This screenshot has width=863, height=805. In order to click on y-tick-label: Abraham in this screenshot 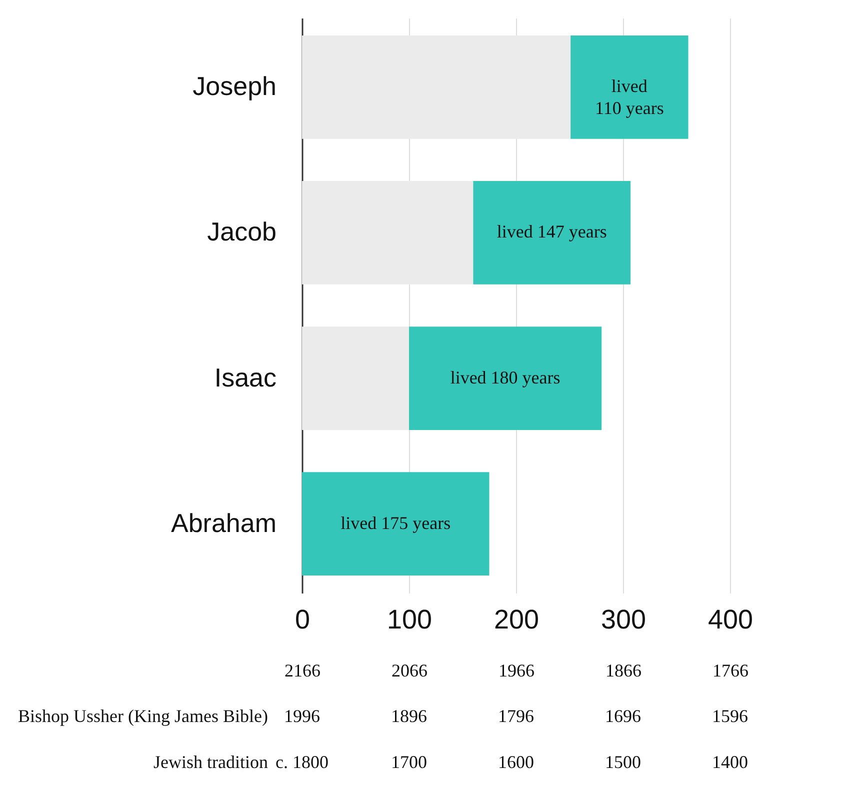, I will do `click(223, 523)`.